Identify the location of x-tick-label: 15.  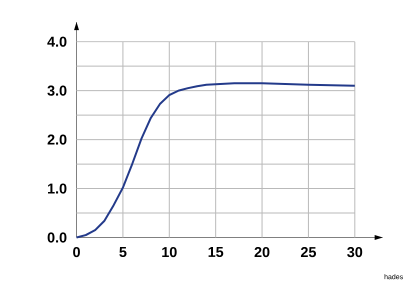
(216, 252).